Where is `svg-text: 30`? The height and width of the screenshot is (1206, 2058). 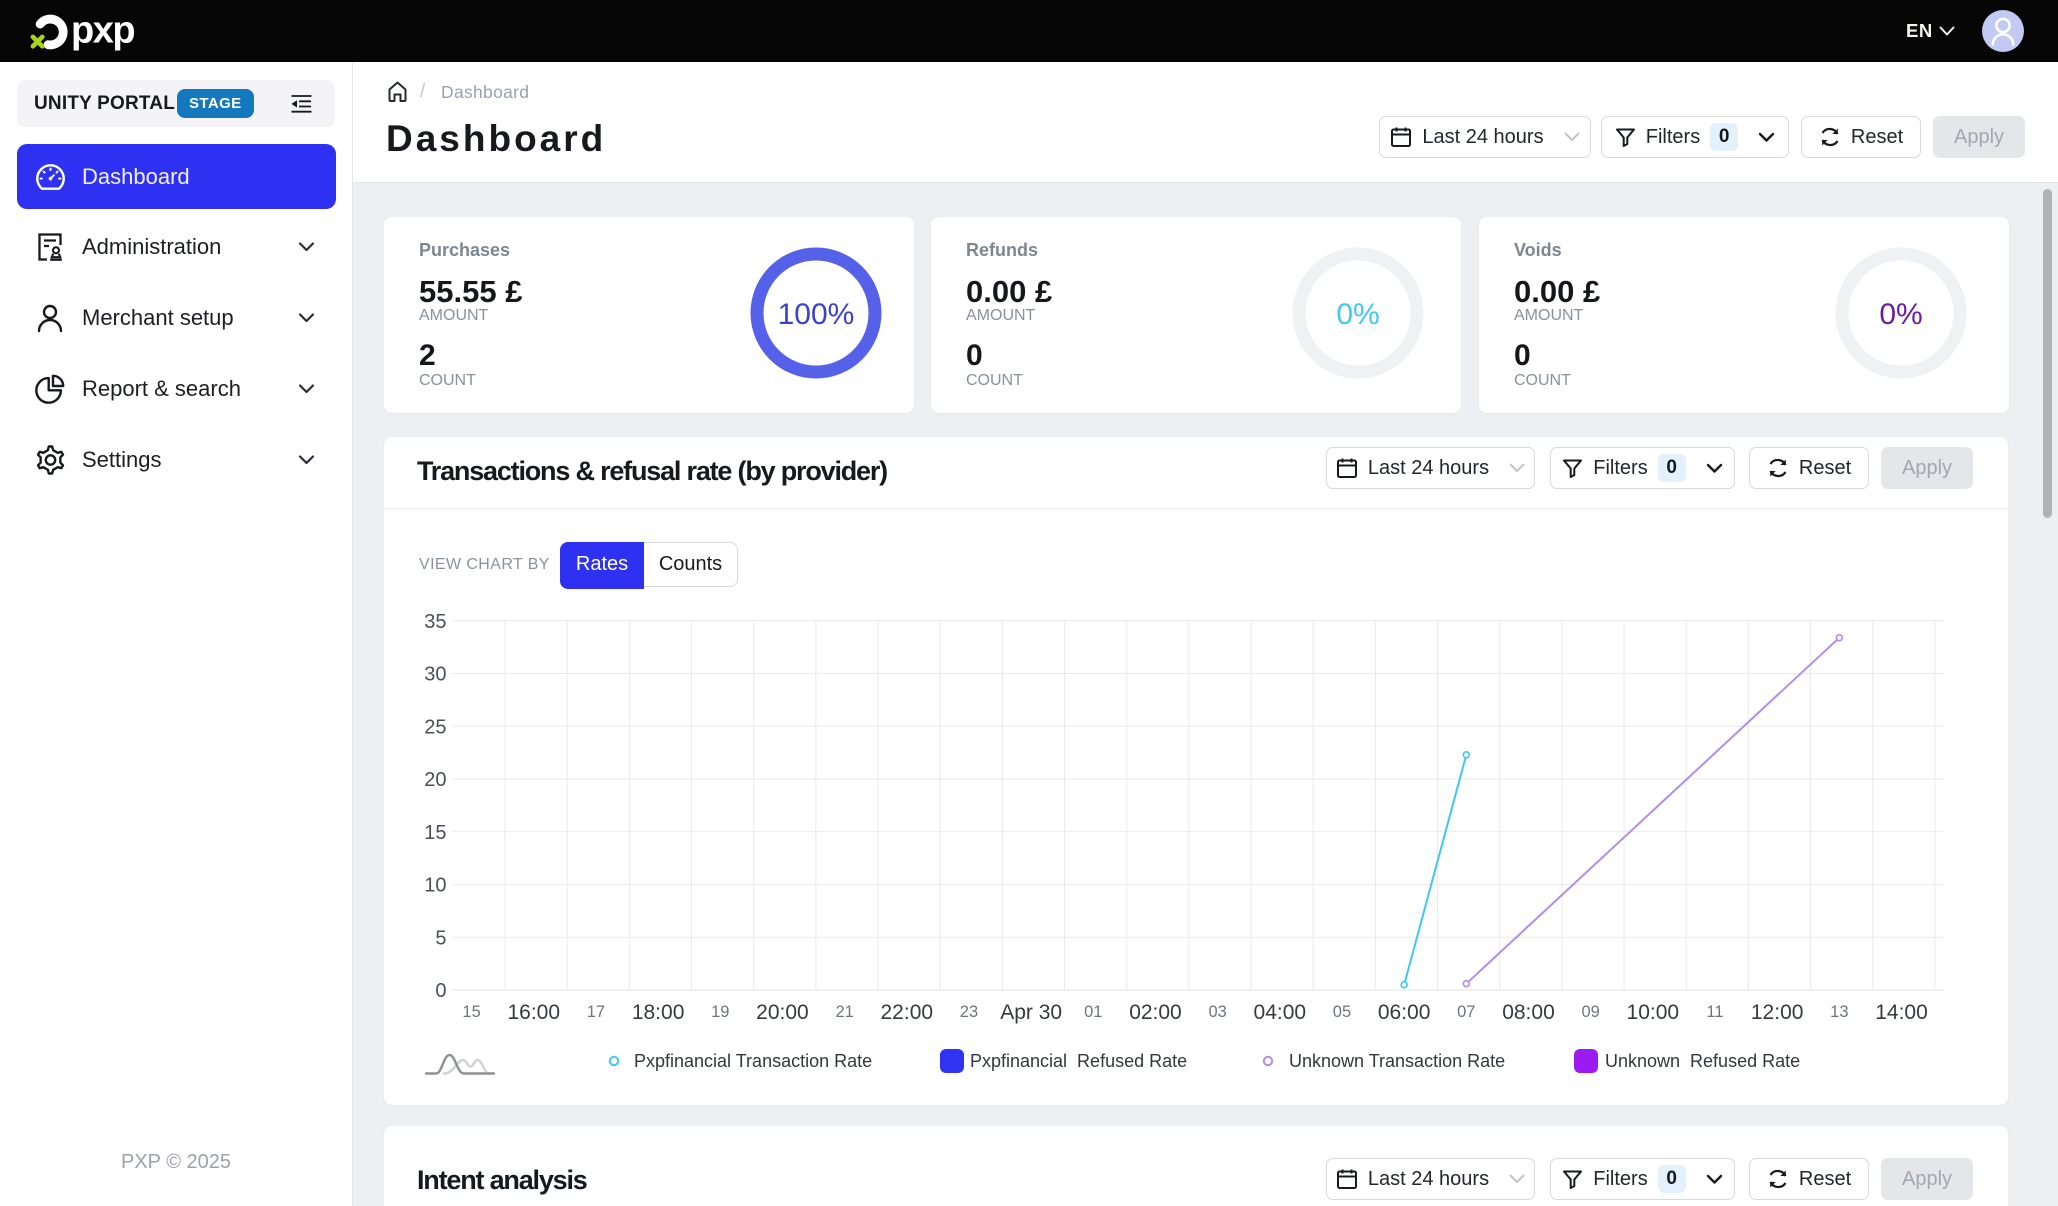
svg-text: 30 is located at coordinates (435, 675).